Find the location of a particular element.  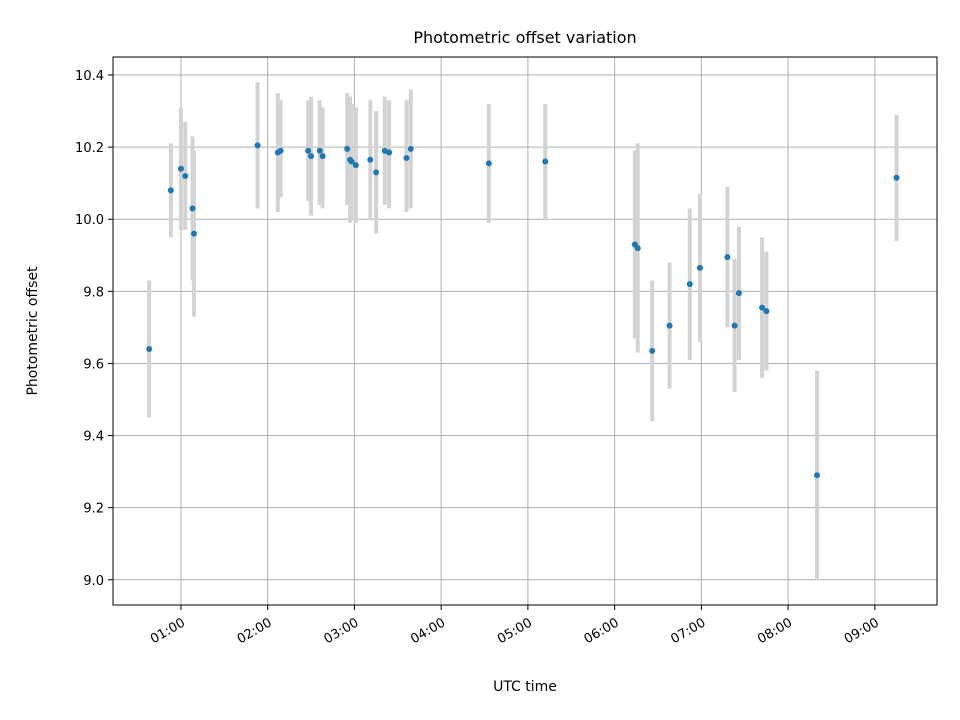

y-tick-label: 9.6 is located at coordinates (93, 364).